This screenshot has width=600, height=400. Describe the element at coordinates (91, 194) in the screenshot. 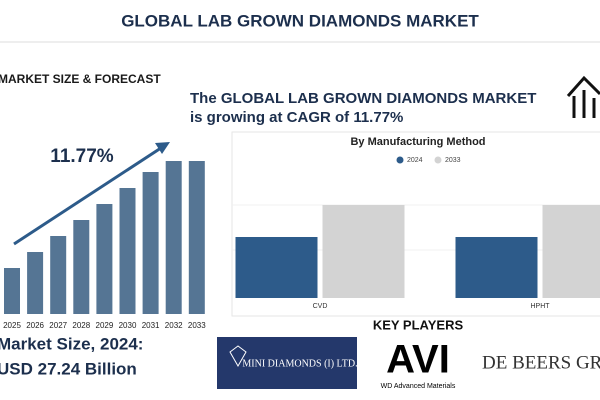

I see `trend-arrow` at that location.